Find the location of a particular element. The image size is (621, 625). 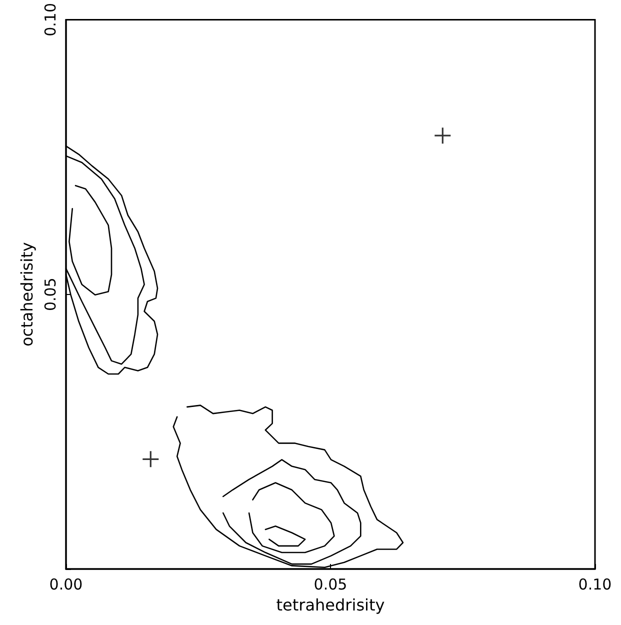

y-axis-title: octahedrisity is located at coordinates (27, 294).